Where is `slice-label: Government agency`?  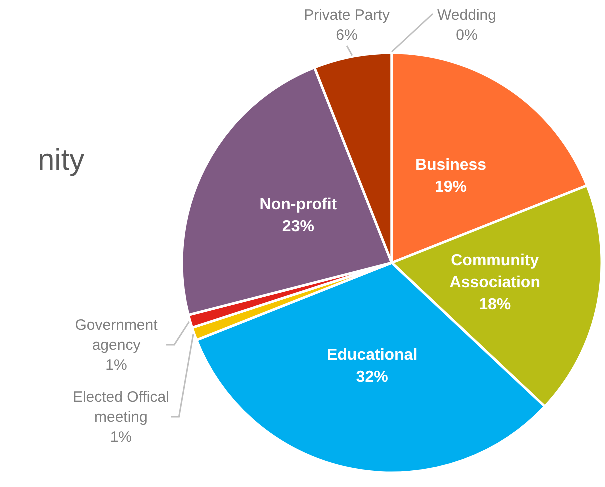
slice-label: Government agency is located at coordinates (117, 335).